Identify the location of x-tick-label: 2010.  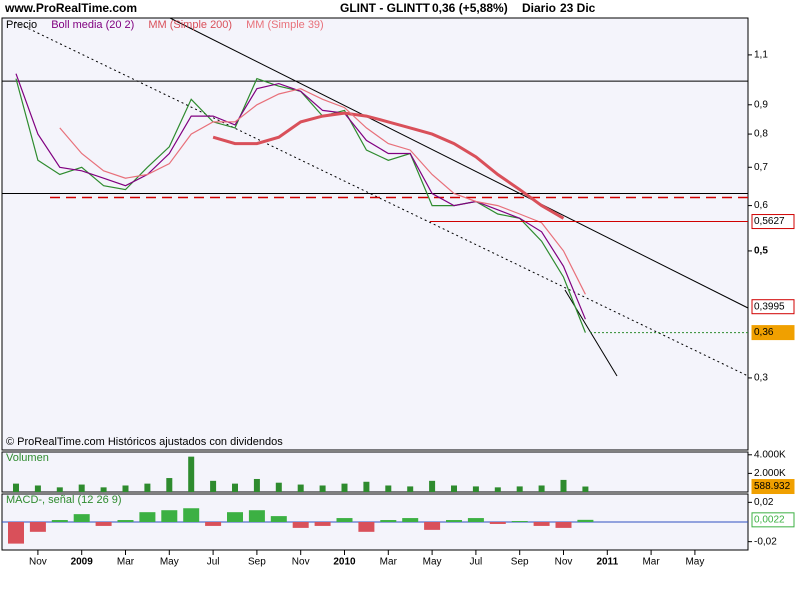
(344, 562).